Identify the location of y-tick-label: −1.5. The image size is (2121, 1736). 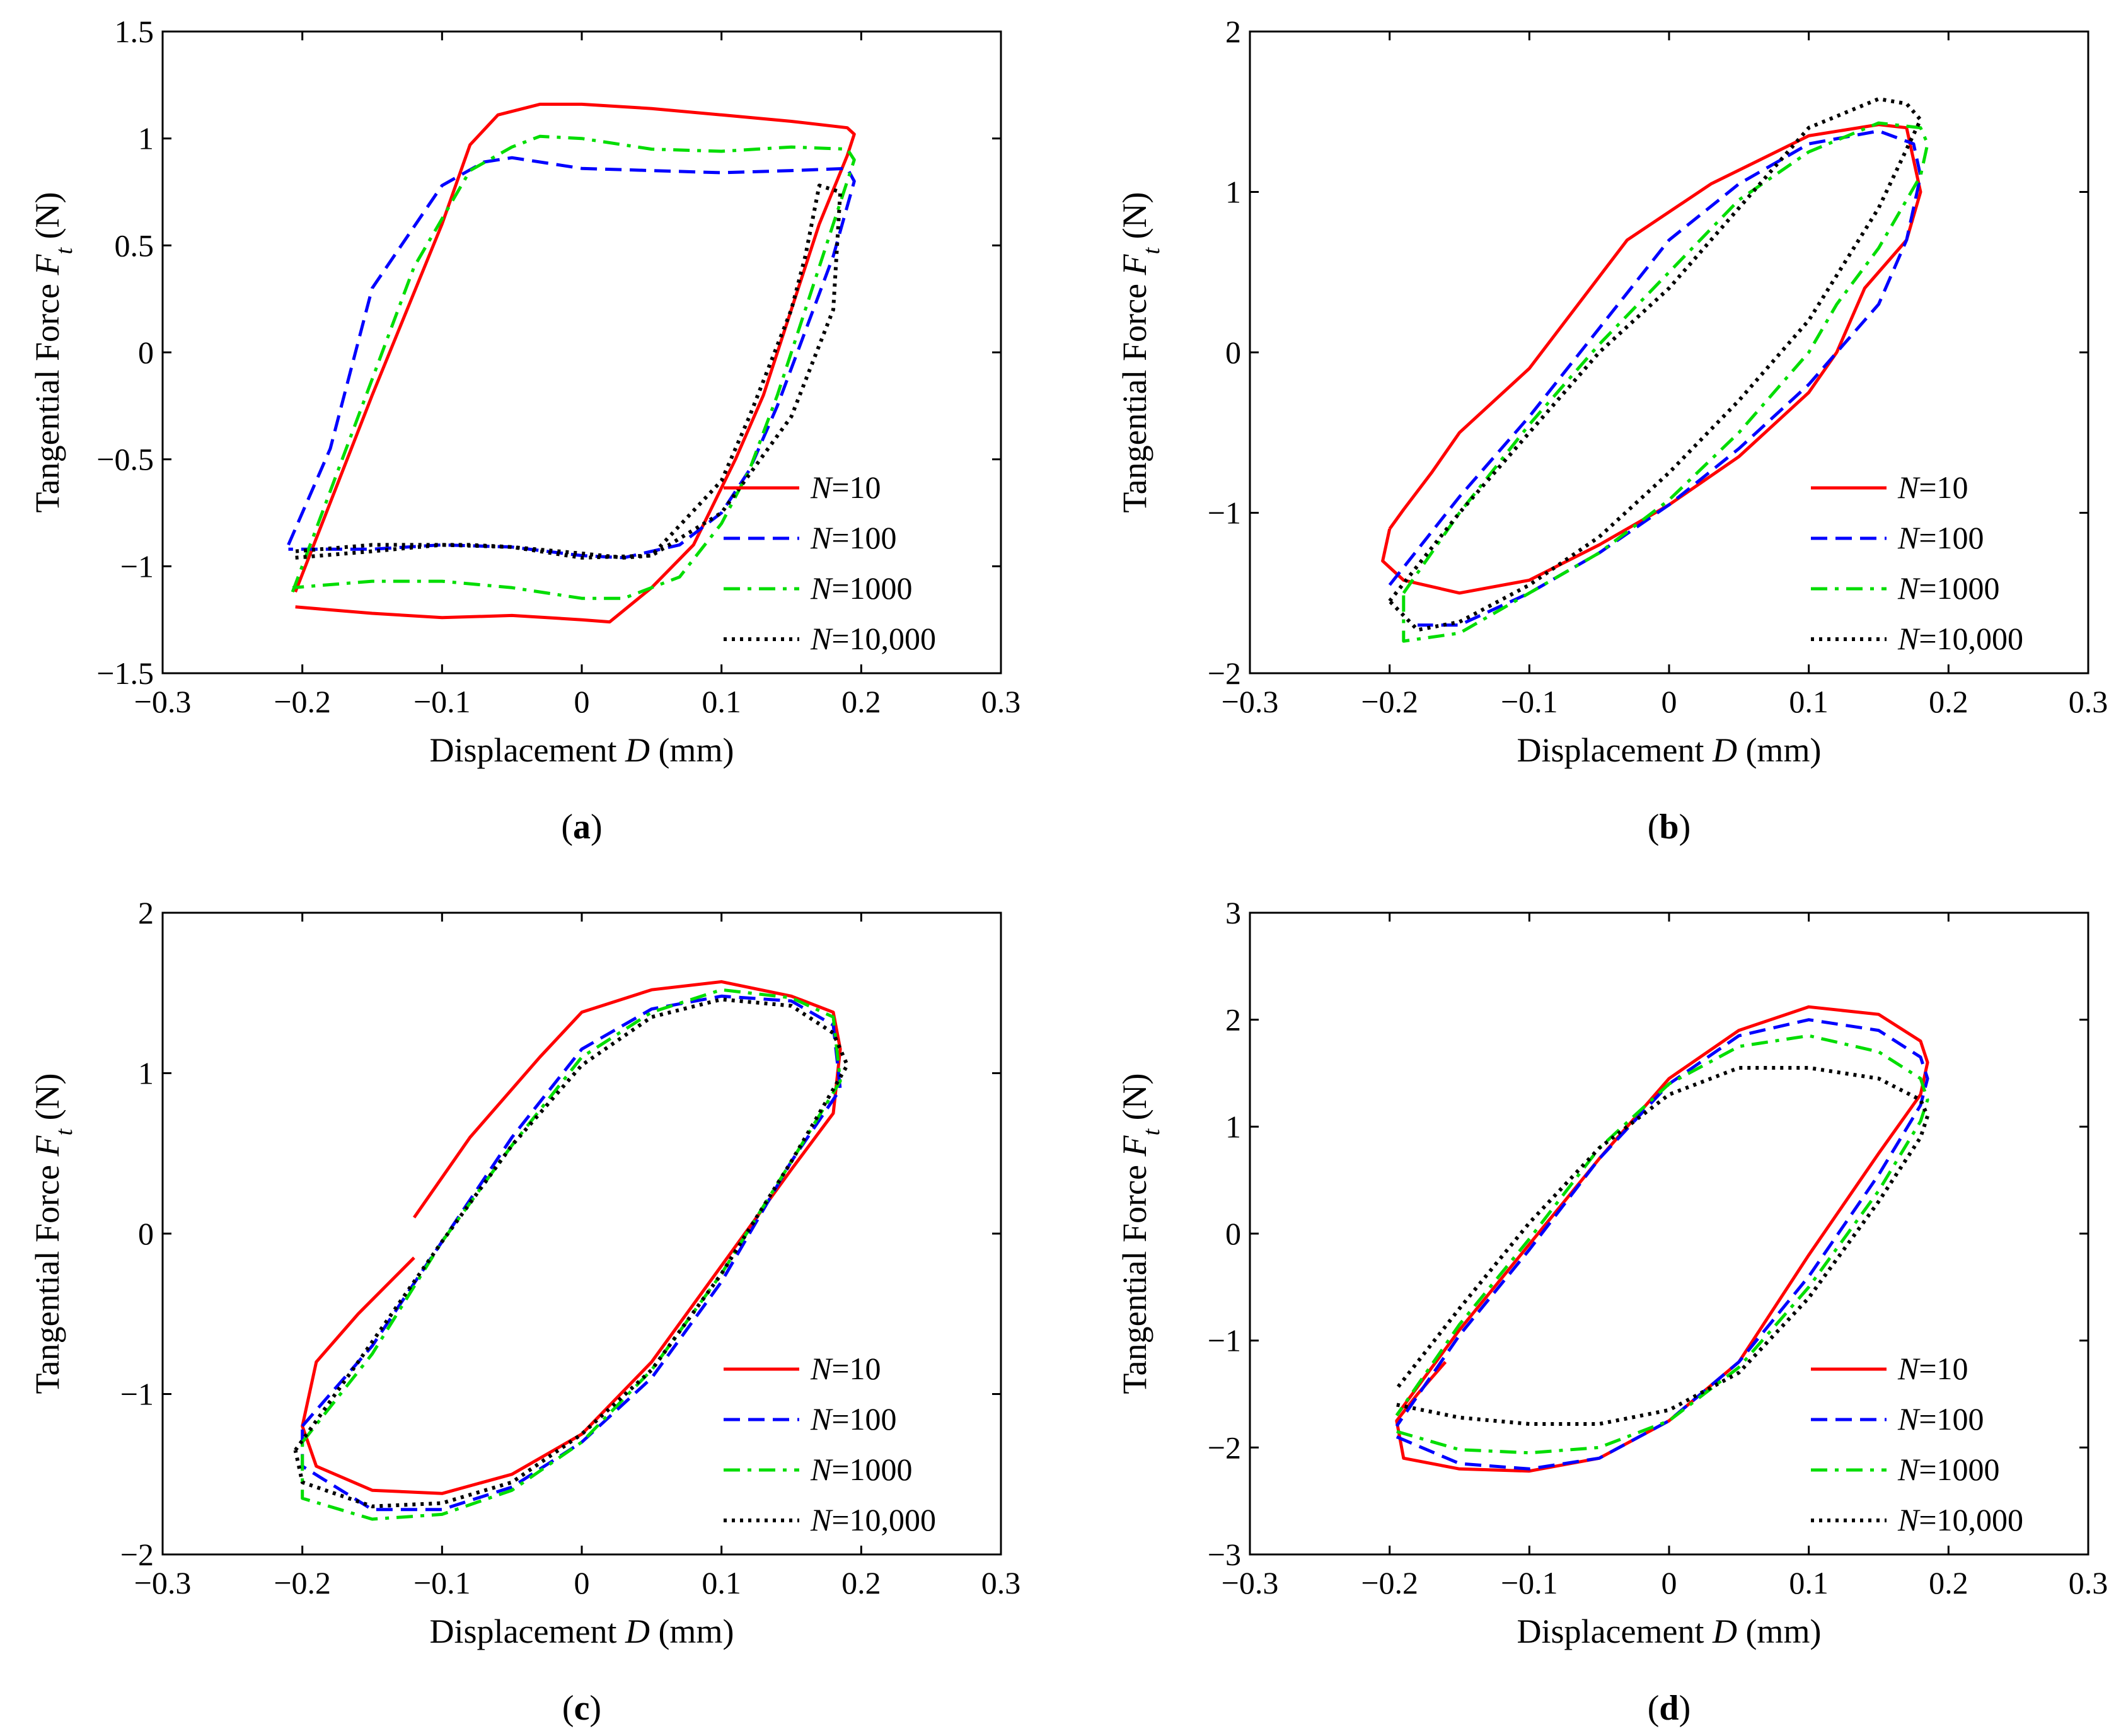
(125, 673).